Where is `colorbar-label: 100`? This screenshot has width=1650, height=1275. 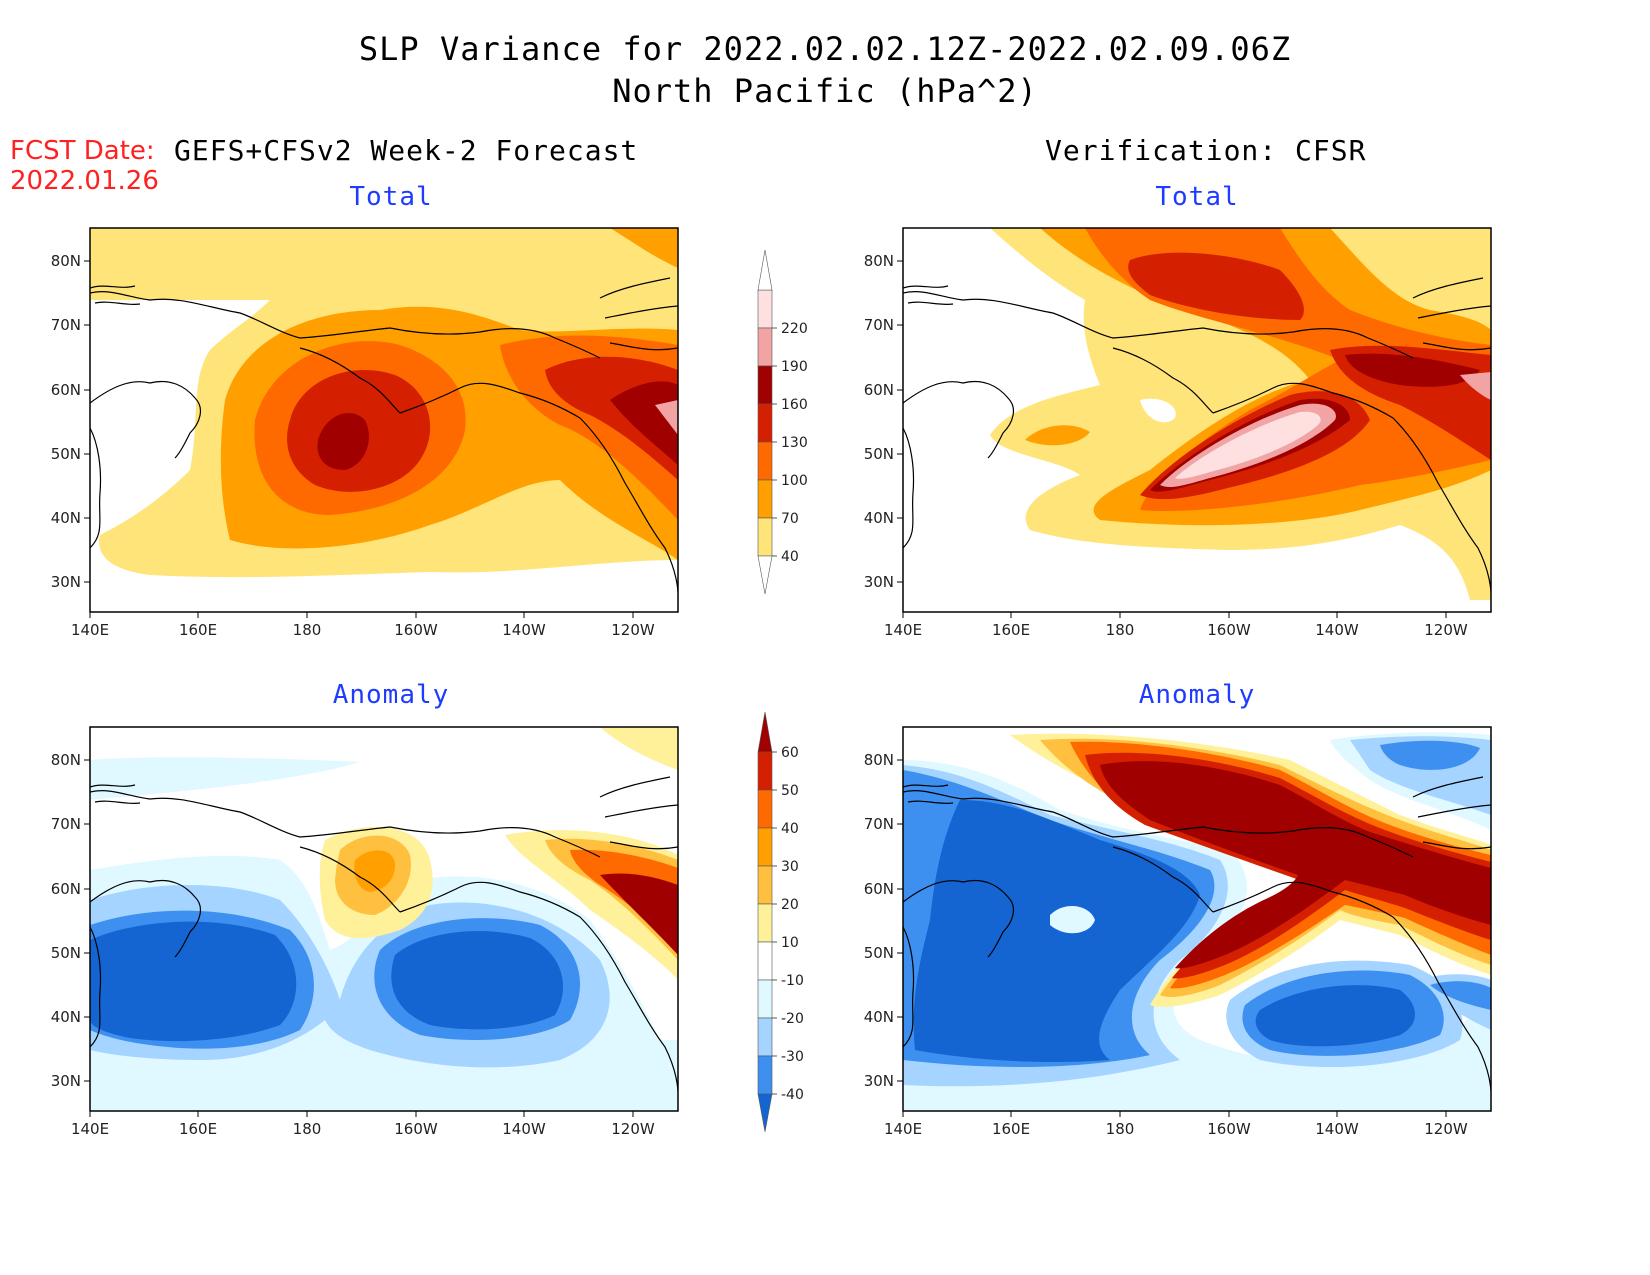
colorbar-label: 100 is located at coordinates (794, 481).